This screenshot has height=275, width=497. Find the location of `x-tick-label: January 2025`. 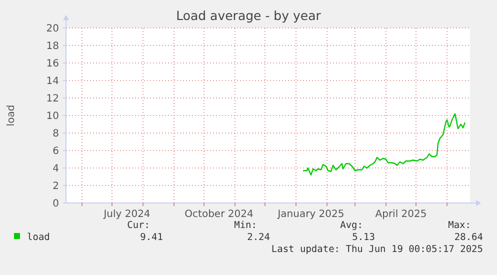

x-tick-label: January 2025 is located at coordinates (310, 214).